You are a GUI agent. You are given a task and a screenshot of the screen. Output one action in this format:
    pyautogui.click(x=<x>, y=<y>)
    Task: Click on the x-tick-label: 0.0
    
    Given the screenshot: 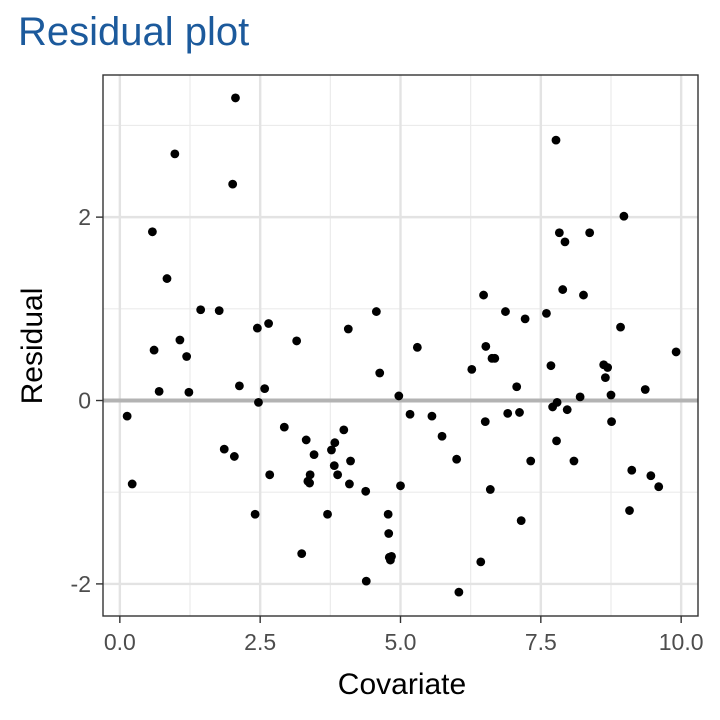 What is the action you would take?
    pyautogui.click(x=120, y=642)
    